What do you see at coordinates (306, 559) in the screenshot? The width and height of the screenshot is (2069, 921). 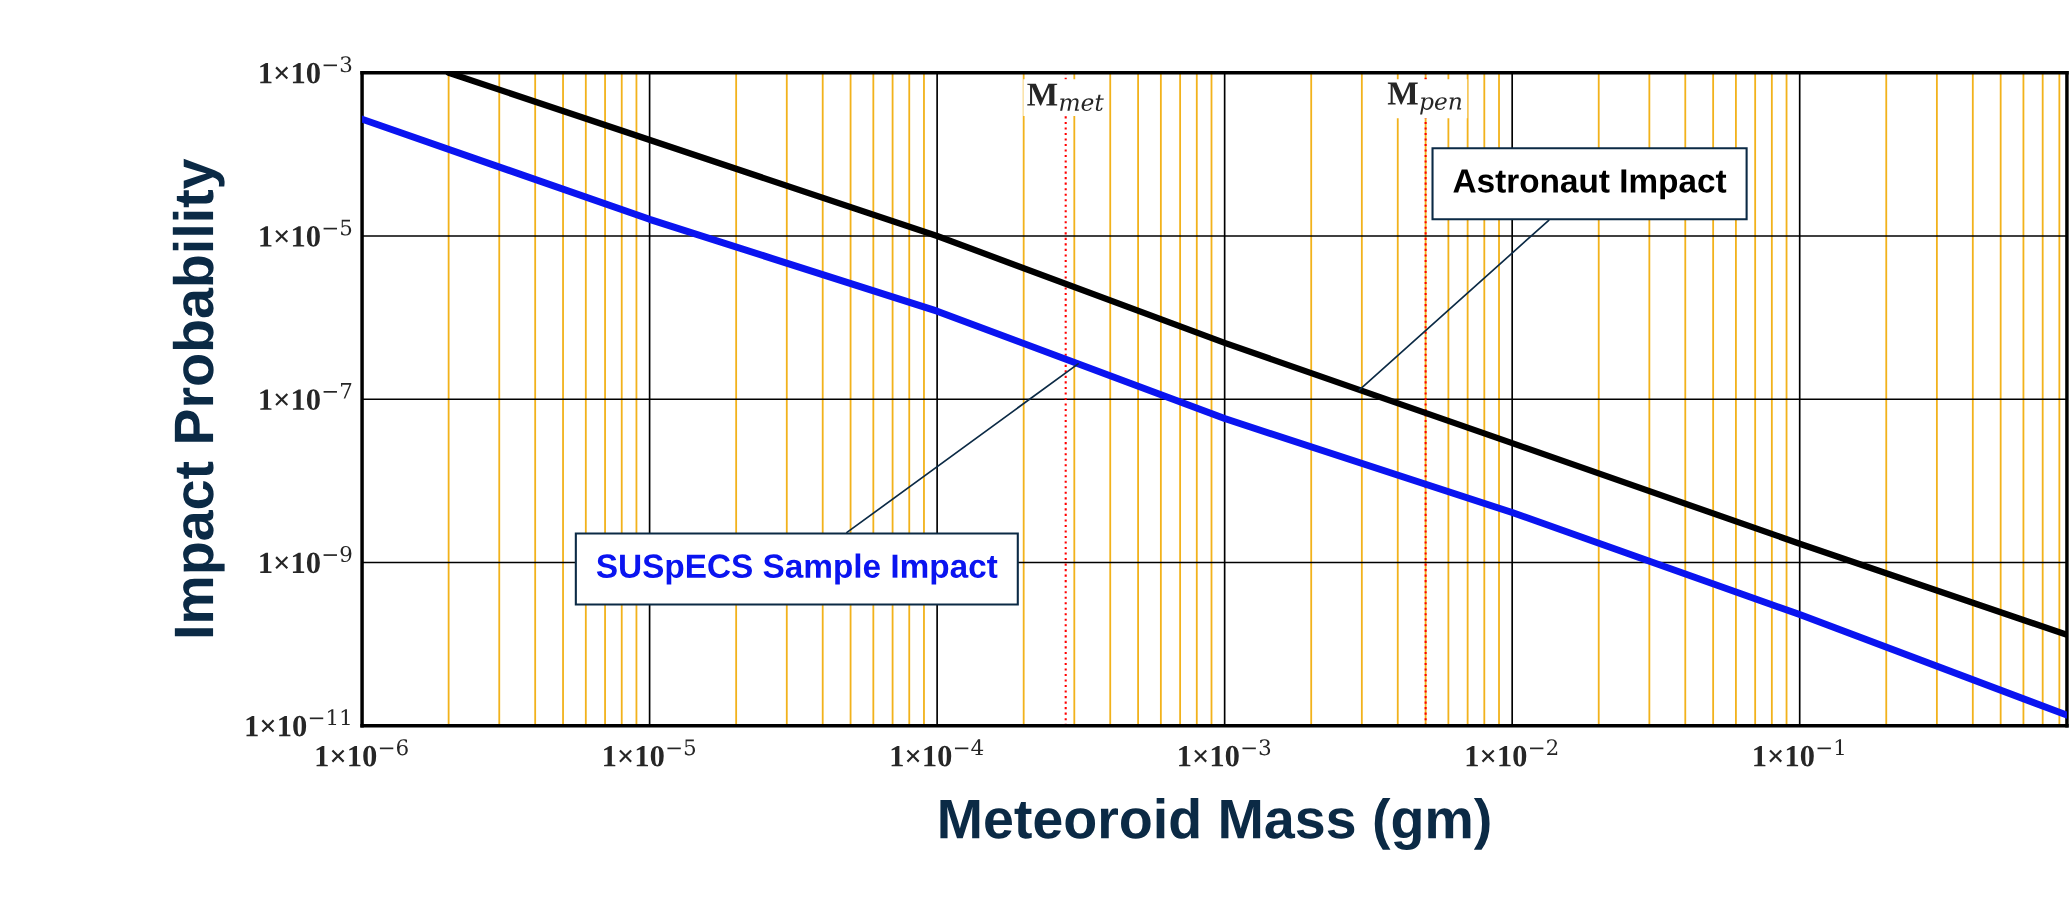 I see `y-tick-label: 1×10$^{−9}$` at bounding box center [306, 559].